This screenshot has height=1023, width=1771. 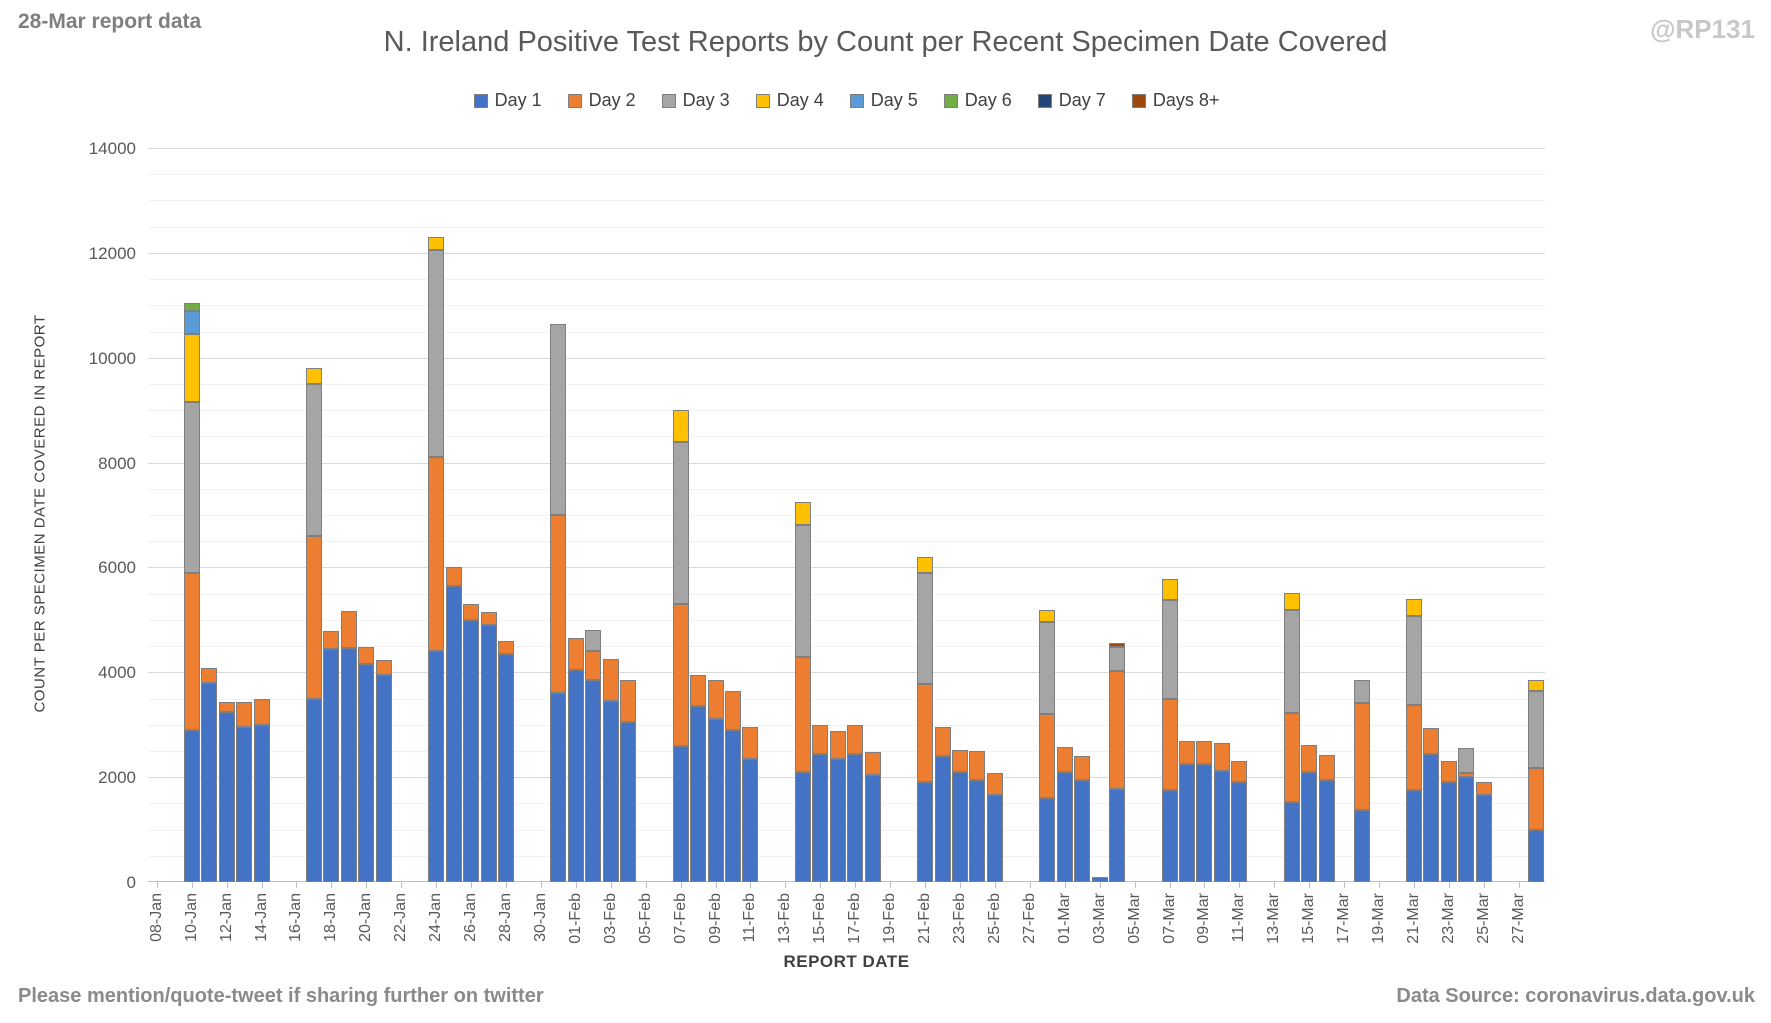 What do you see at coordinates (1082, 100) in the screenshot?
I see `legend-label: Day 7` at bounding box center [1082, 100].